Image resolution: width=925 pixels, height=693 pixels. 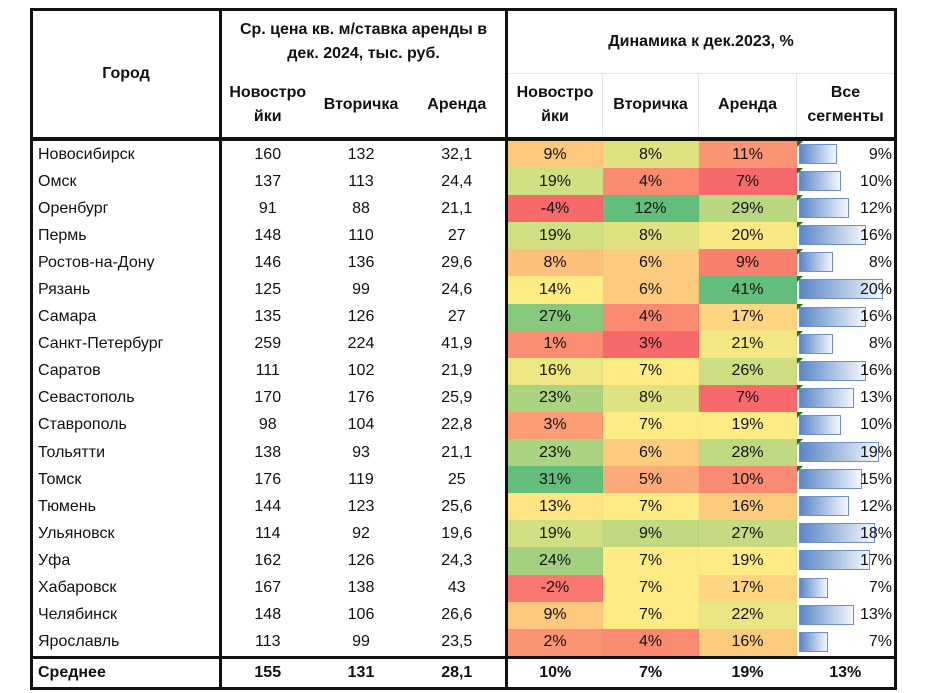 What do you see at coordinates (458, 182) in the screenshot?
I see `price-rent: 24,4` at bounding box center [458, 182].